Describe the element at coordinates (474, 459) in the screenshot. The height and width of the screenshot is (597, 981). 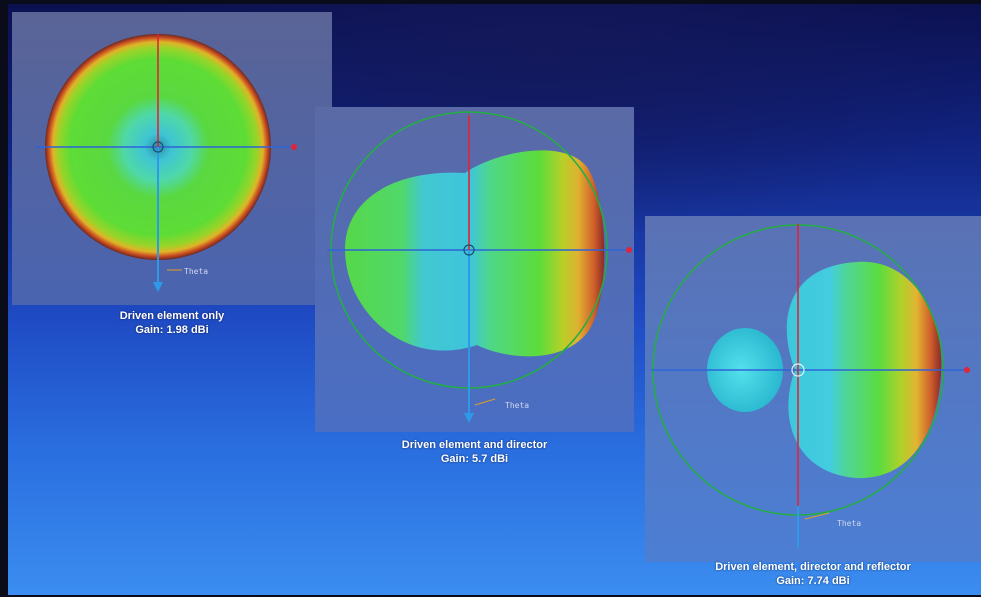
I see `caption-gain: Gain: 5.7 dBi` at that location.